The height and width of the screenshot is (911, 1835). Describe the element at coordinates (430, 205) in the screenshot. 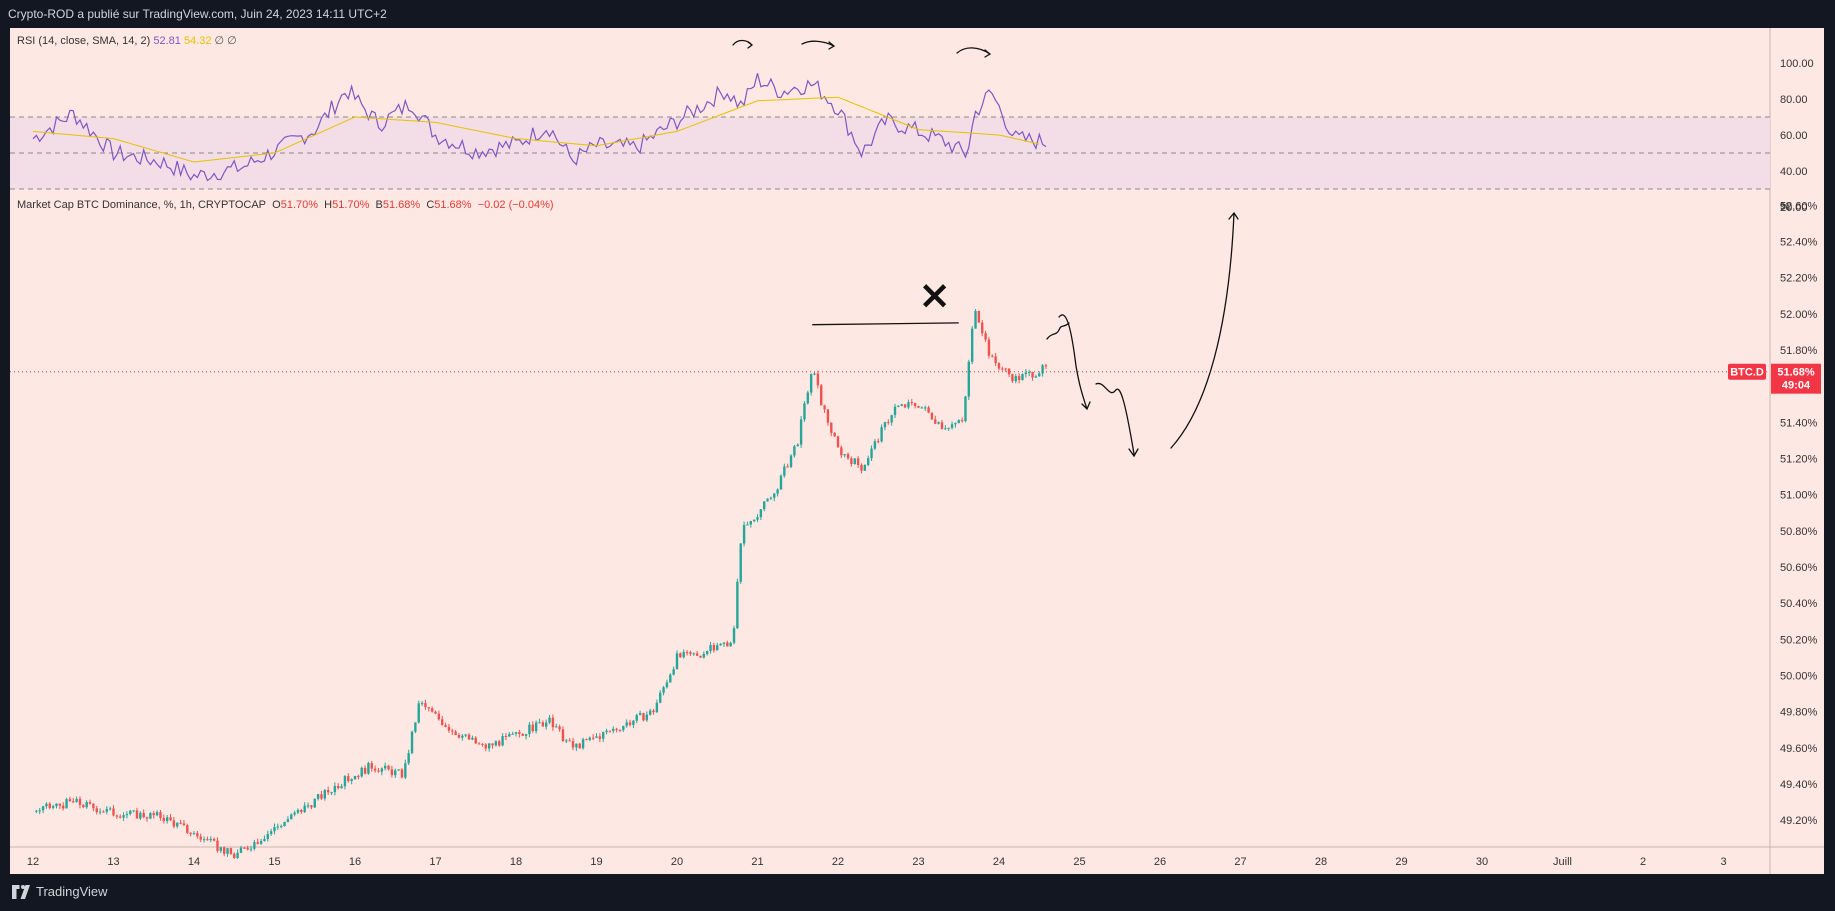

I see `close-label: C` at that location.